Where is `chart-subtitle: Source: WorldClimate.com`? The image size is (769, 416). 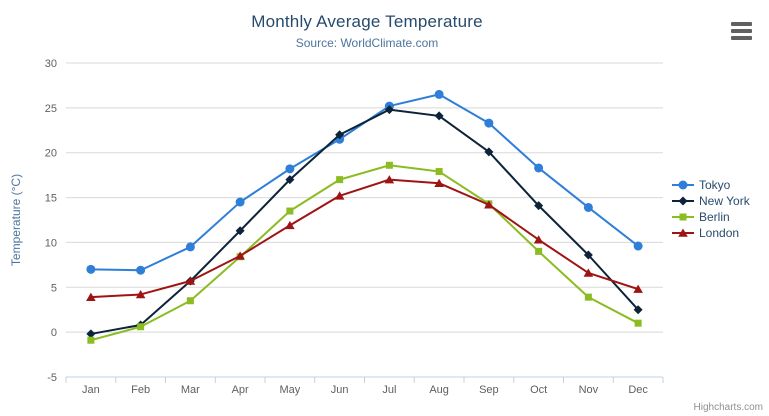 chart-subtitle: Source: WorldClimate.com is located at coordinates (367, 43).